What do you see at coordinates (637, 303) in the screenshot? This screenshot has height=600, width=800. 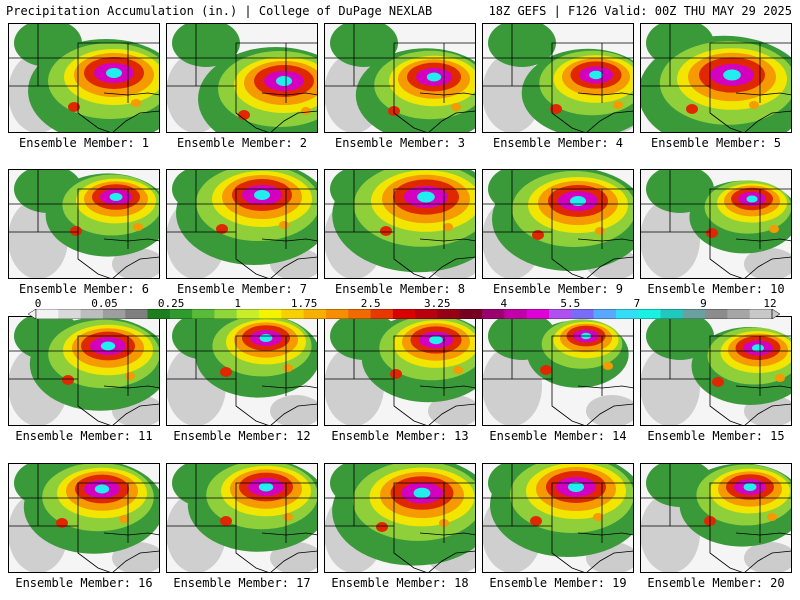 I see `colorbar-tick-label: 7` at bounding box center [637, 303].